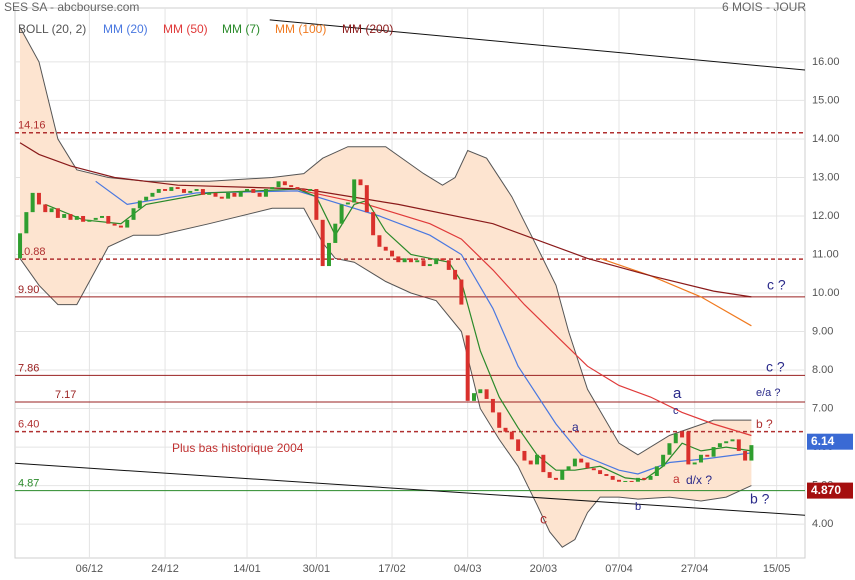 The width and height of the screenshot is (855, 580). I want to click on annotation: c, so click(543, 519).